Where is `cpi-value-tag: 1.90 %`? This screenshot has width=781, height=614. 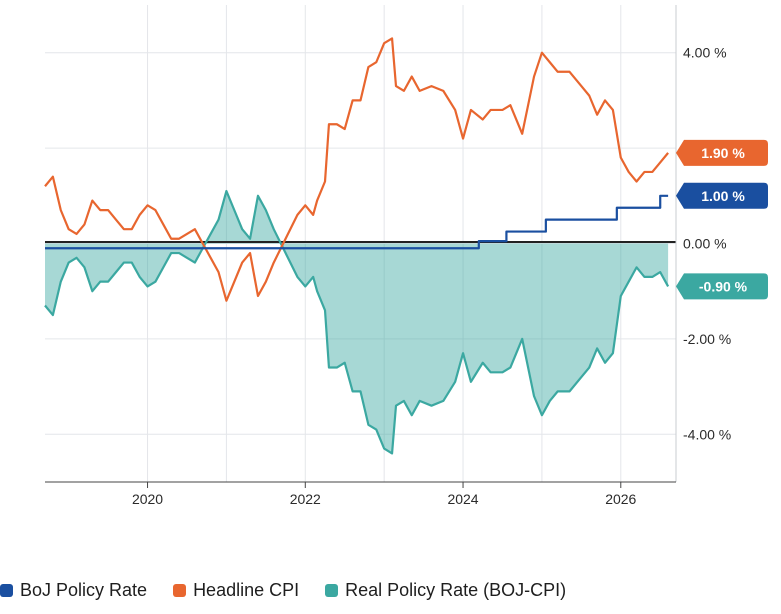 cpi-value-tag: 1.90 % is located at coordinates (722, 152).